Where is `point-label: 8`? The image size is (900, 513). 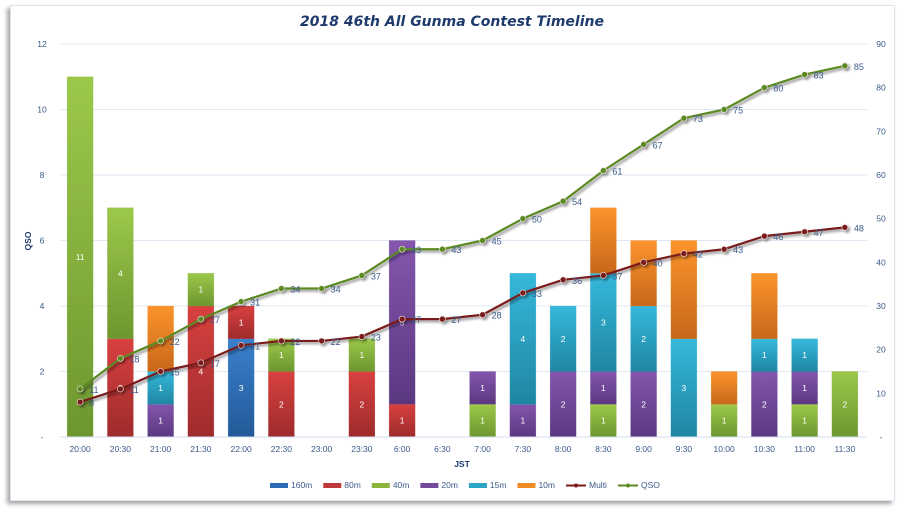
point-label: 8 is located at coordinates (91, 403).